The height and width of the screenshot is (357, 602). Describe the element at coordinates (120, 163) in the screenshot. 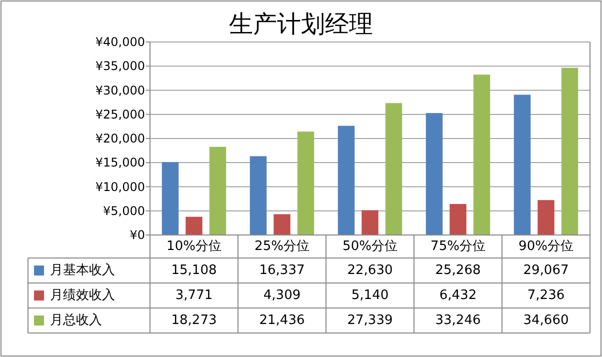

I see `y-tick-label: ¥15,000` at that location.